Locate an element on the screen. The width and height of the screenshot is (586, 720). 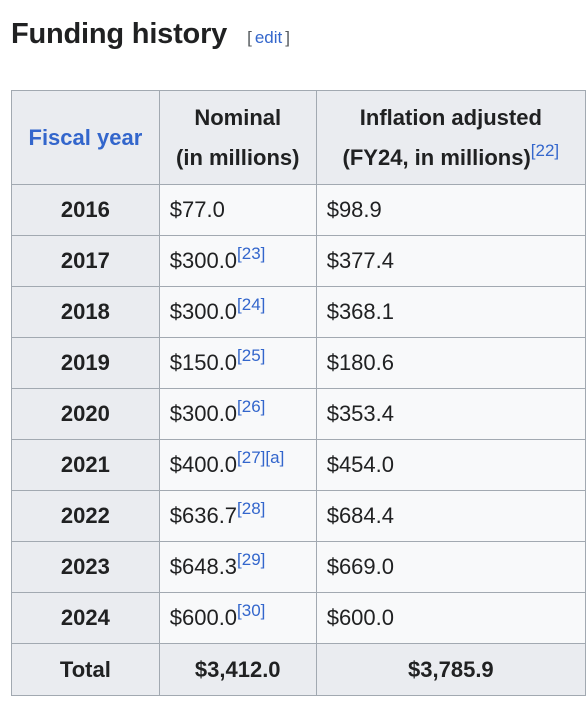
edit-link: edit is located at coordinates (268, 37).